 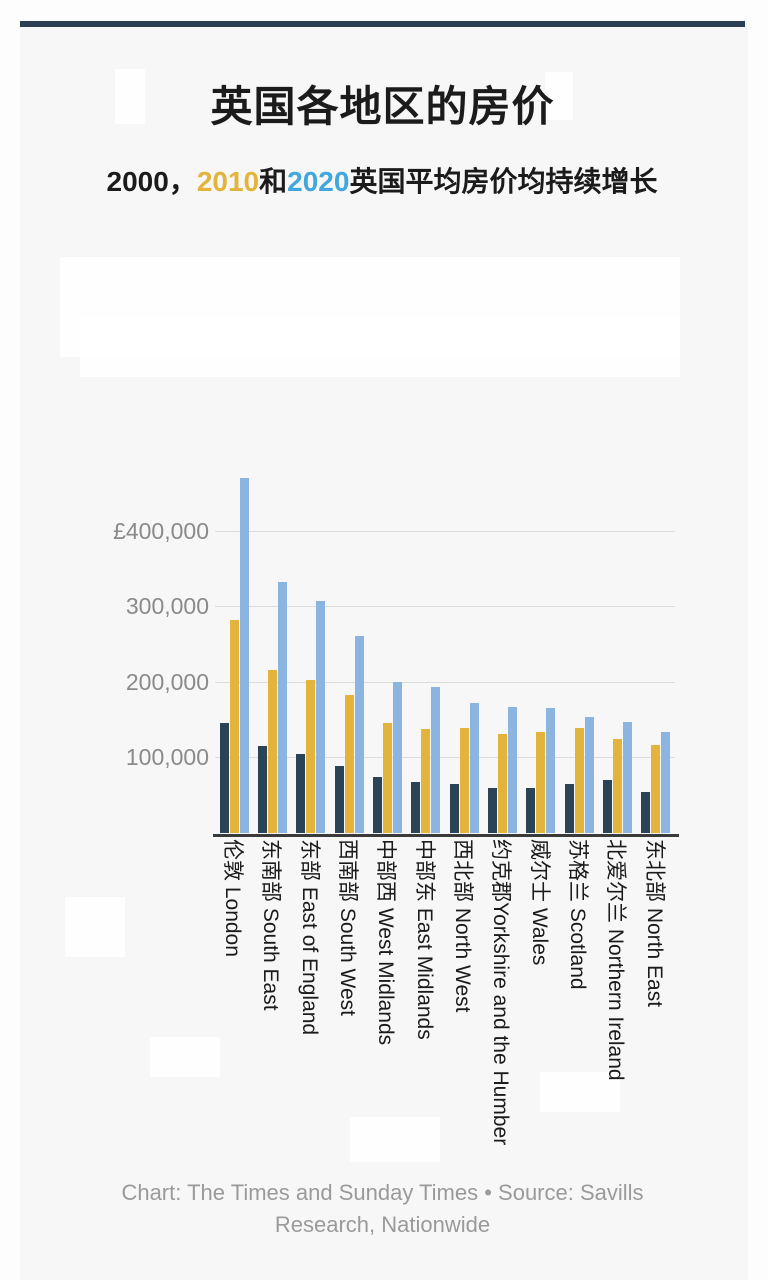 I want to click on x-axis-label-cell: 北爱尔兰 Northern Ireland, so click(x=617, y=989).